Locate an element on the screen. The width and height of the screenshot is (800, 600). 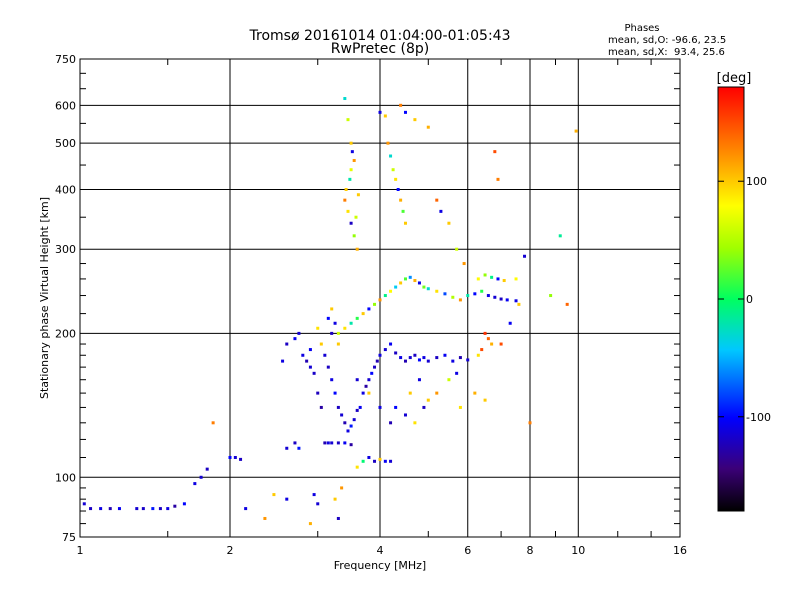
x-tick-label: 4 is located at coordinates (380, 550).